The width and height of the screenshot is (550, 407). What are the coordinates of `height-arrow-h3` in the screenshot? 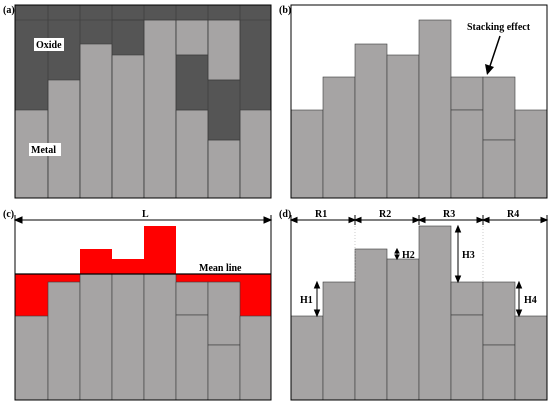 It's located at (458, 254).